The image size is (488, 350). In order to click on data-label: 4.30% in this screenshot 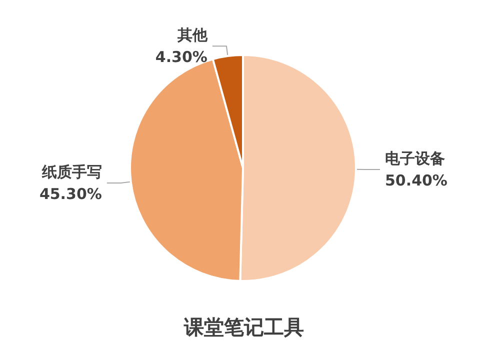, I will do `click(181, 57)`.